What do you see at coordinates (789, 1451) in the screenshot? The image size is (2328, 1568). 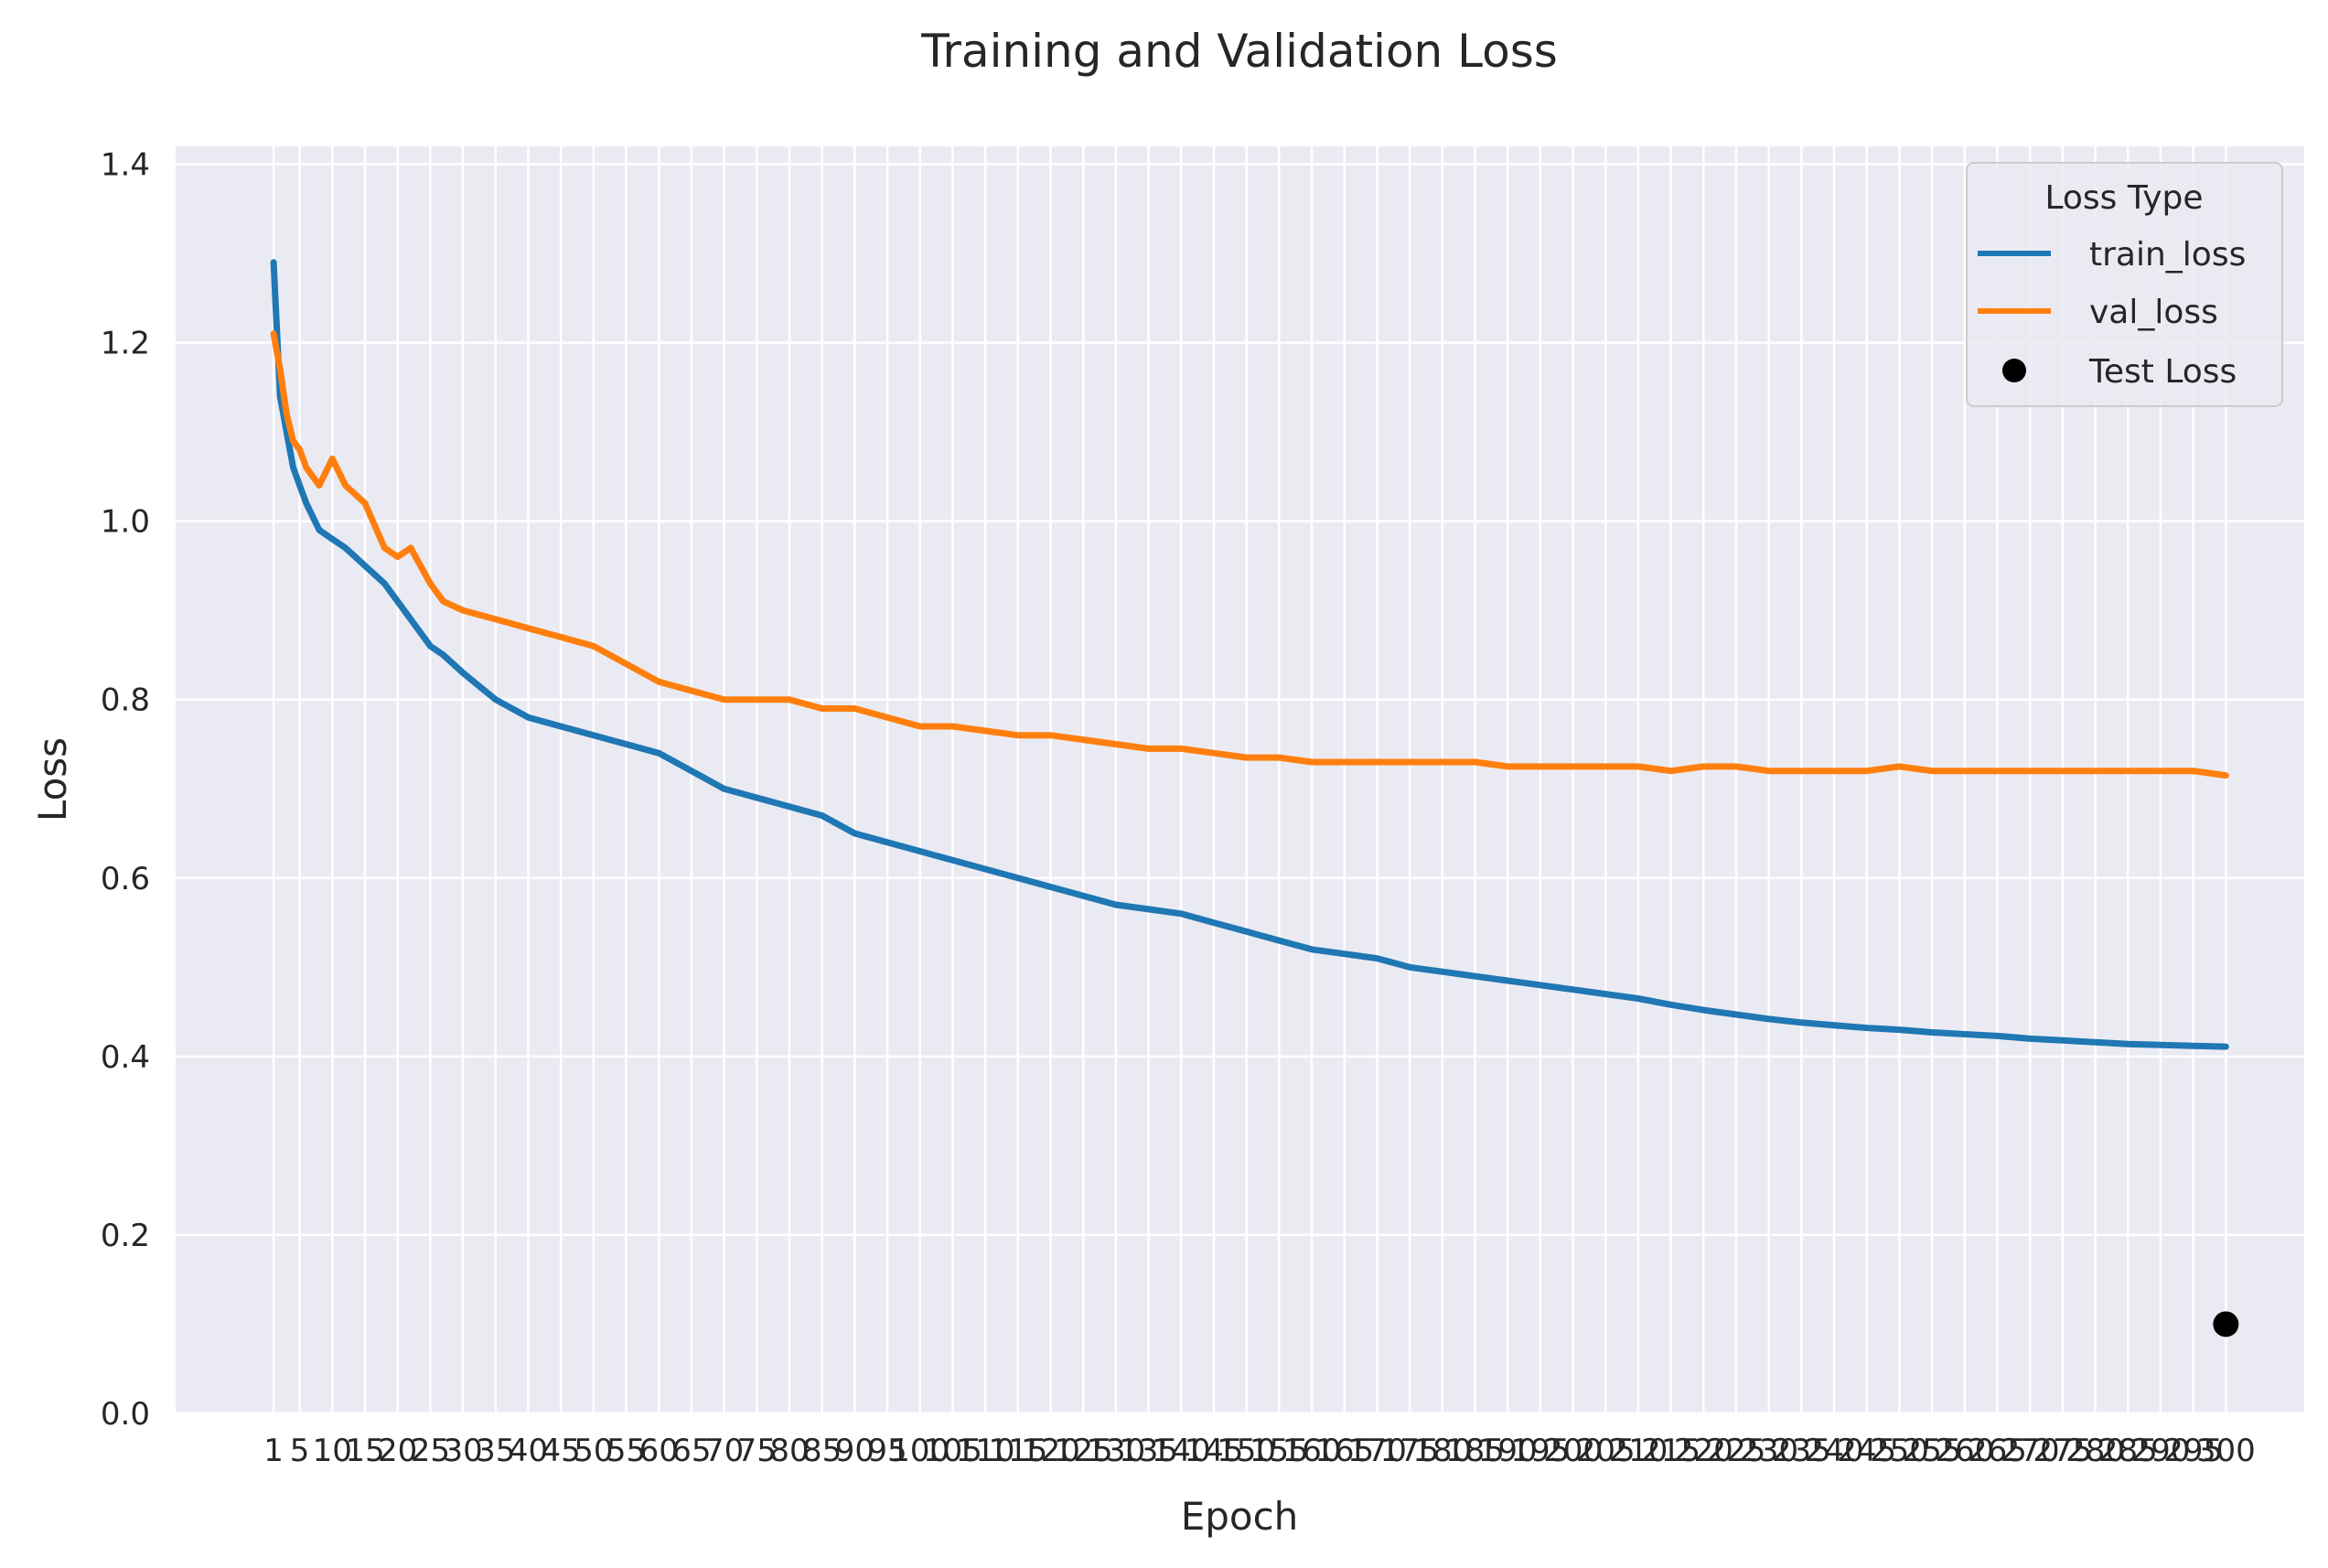 I see `x-tick-label: 80` at bounding box center [789, 1451].